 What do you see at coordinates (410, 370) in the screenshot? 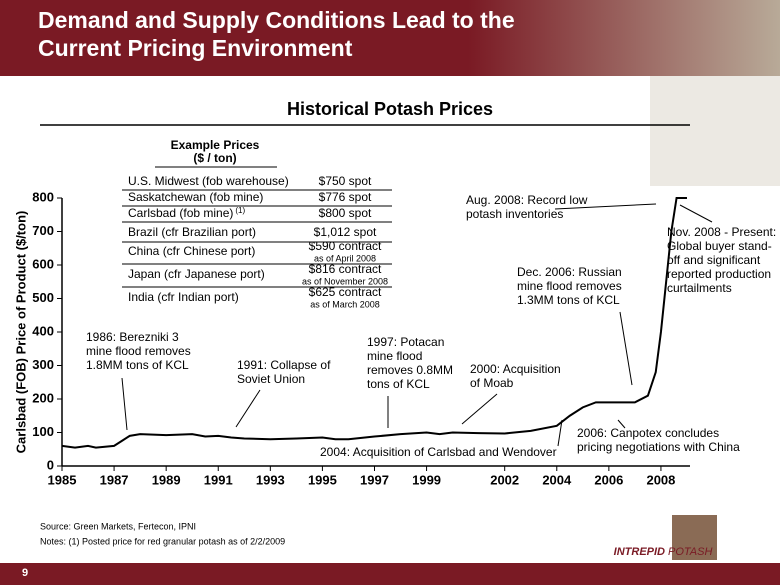
I see `annotation: removes 0.8MM` at bounding box center [410, 370].